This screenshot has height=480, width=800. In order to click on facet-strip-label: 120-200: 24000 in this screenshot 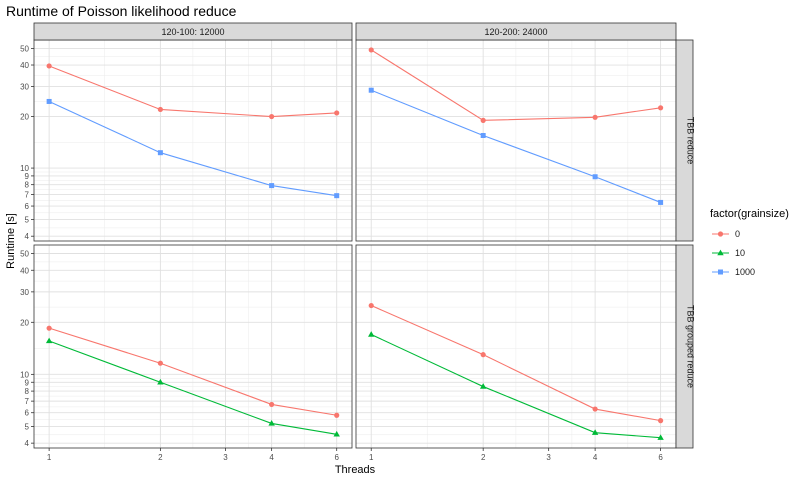, I will do `click(515, 32)`.